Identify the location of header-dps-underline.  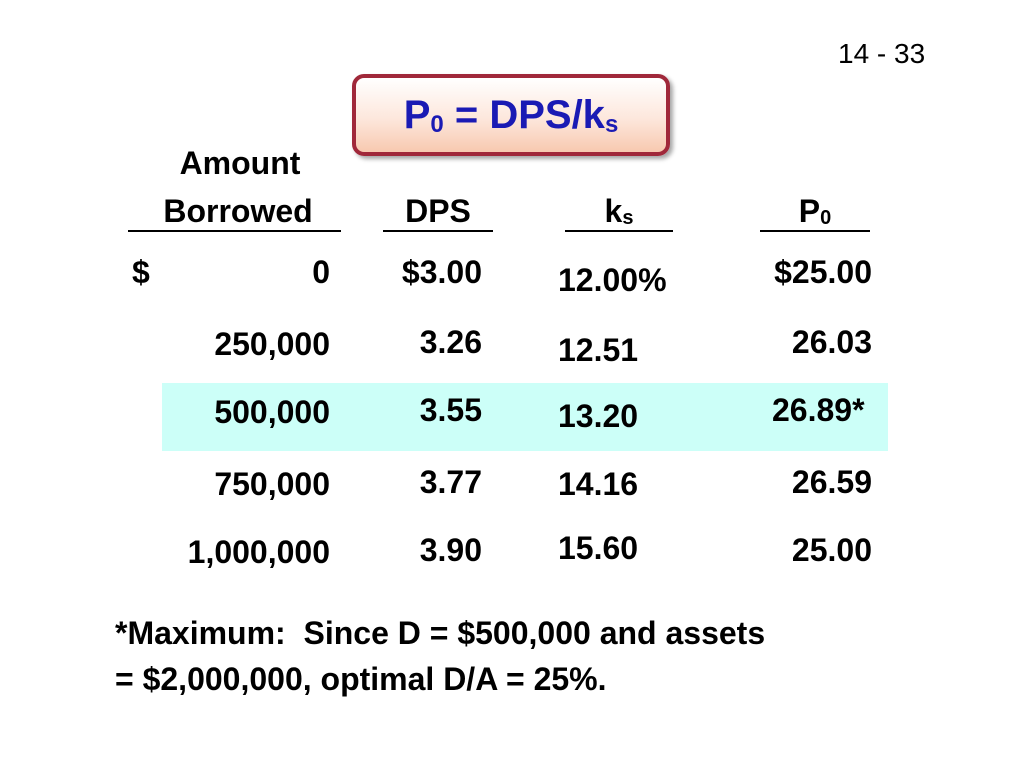
(438, 231).